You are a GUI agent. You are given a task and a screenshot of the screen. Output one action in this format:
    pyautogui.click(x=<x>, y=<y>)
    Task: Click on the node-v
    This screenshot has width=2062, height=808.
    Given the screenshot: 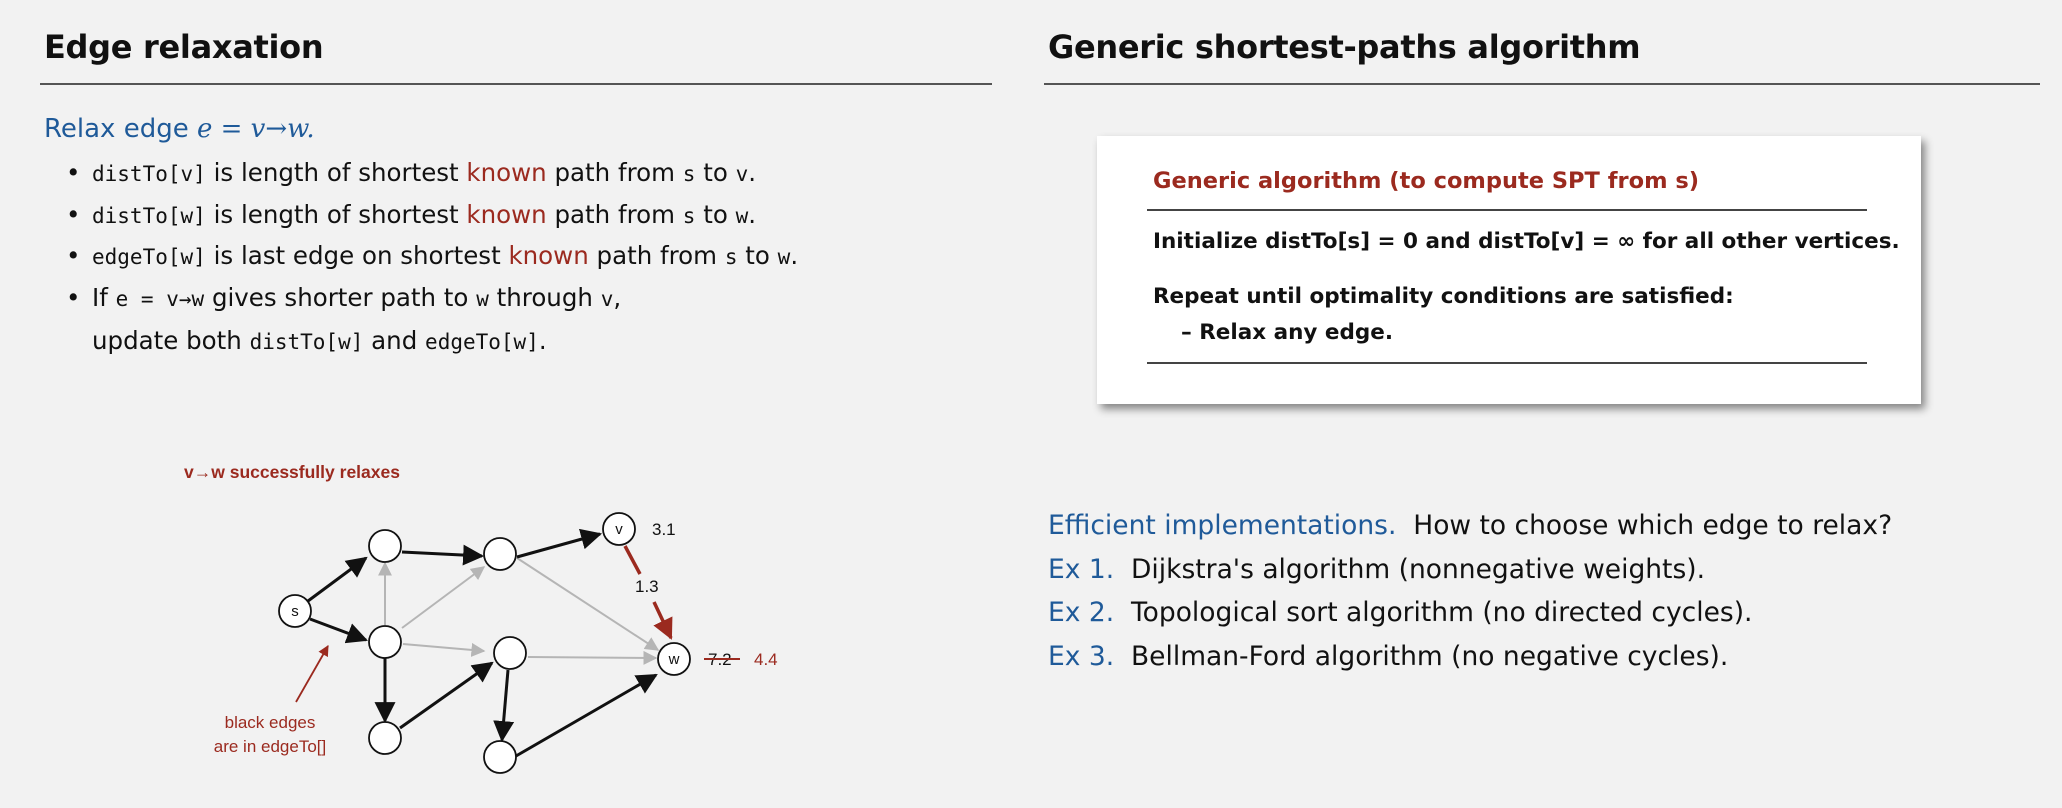 What is the action you would take?
    pyautogui.click(x=619, y=529)
    